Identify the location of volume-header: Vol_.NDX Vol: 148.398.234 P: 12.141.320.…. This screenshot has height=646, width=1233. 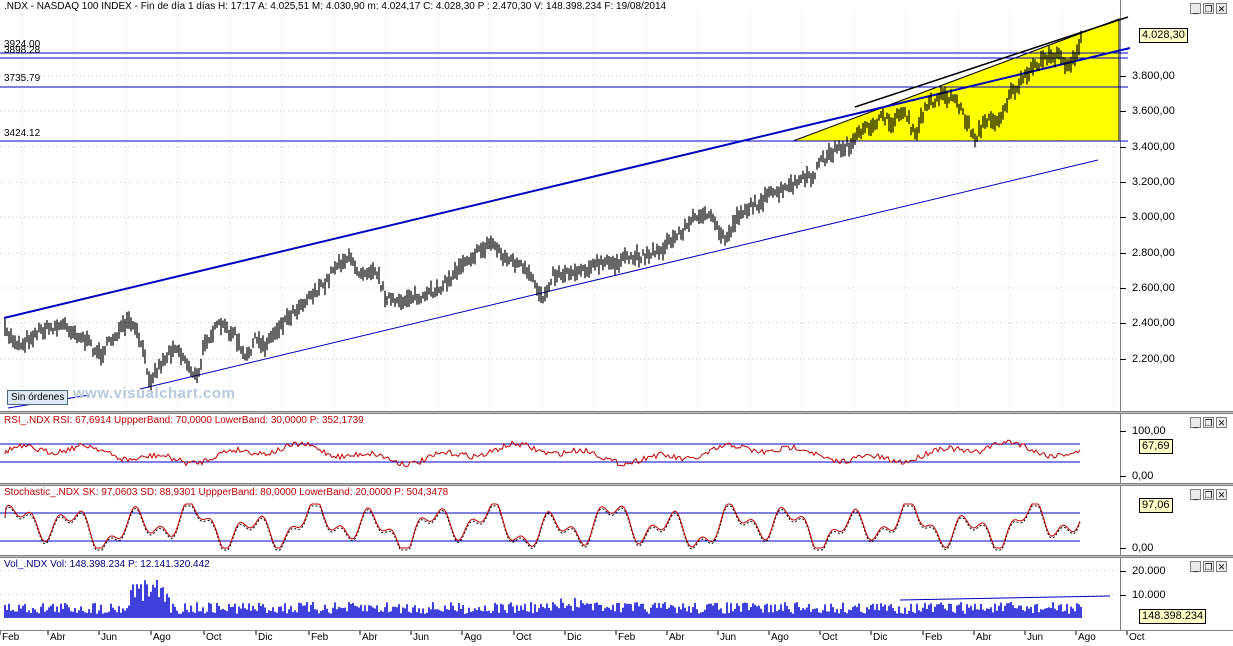
(107, 564).